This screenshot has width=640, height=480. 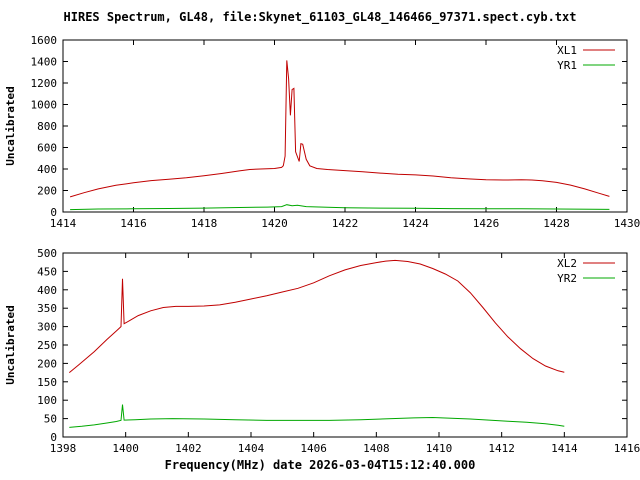 I want to click on y-tick-label: 1200, so click(x=44, y=83).